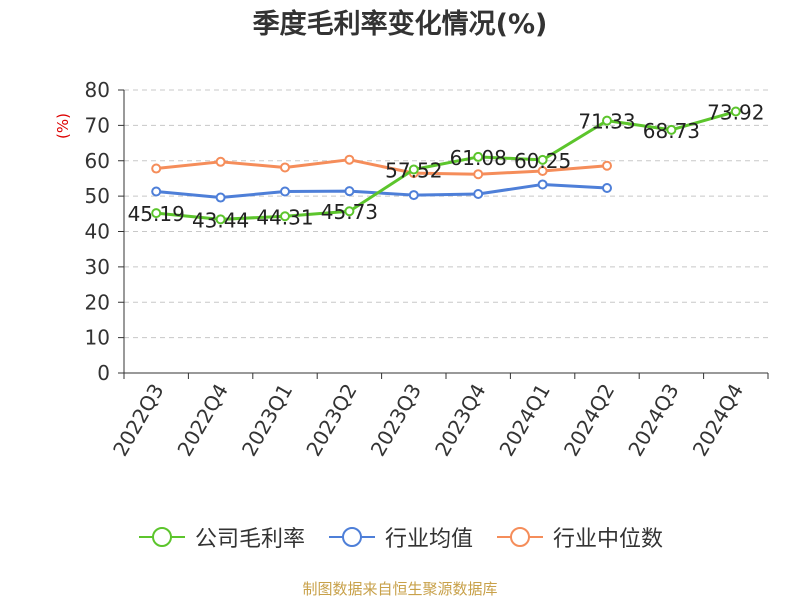 The height and width of the screenshot is (600, 800). What do you see at coordinates (396, 420) in the screenshot?
I see `x-tick-label: 2023Q3` at bounding box center [396, 420].